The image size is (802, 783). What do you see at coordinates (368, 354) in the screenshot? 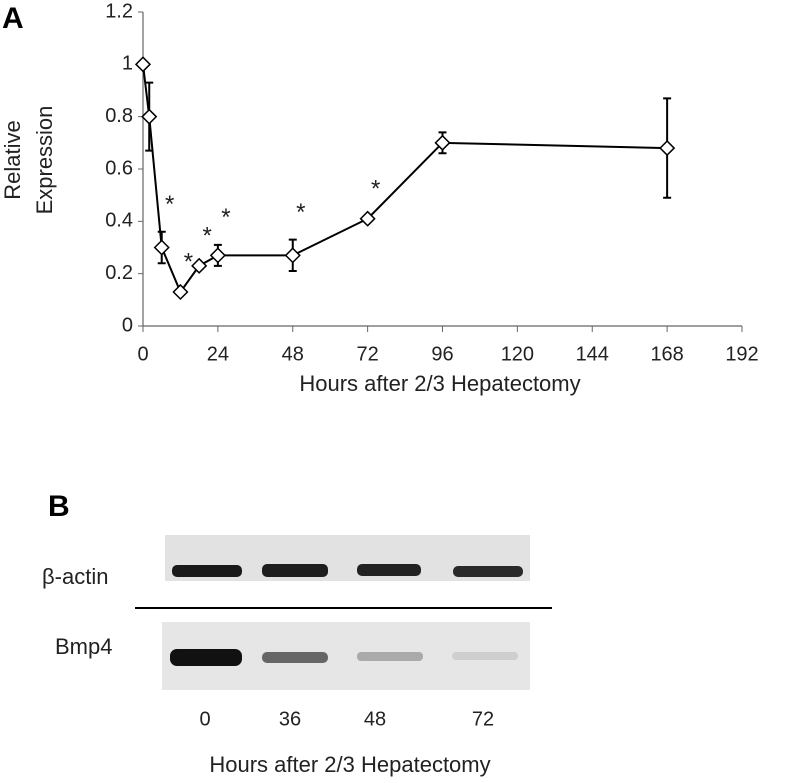
I see `x-tick-label: 72` at bounding box center [368, 354].